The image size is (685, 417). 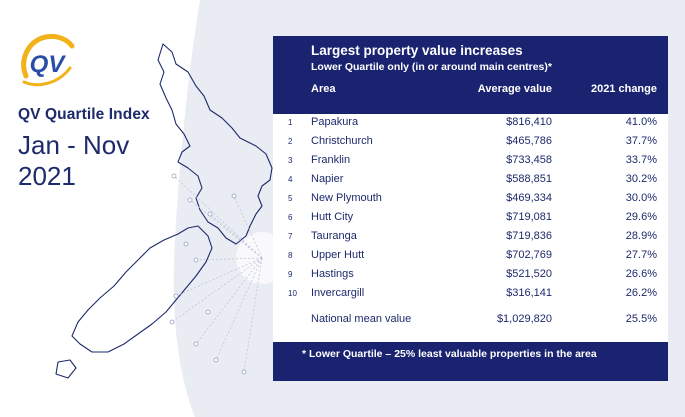 I want to click on table-row: 2 Christchurch $465,786 37.7%, so click(x=470, y=142).